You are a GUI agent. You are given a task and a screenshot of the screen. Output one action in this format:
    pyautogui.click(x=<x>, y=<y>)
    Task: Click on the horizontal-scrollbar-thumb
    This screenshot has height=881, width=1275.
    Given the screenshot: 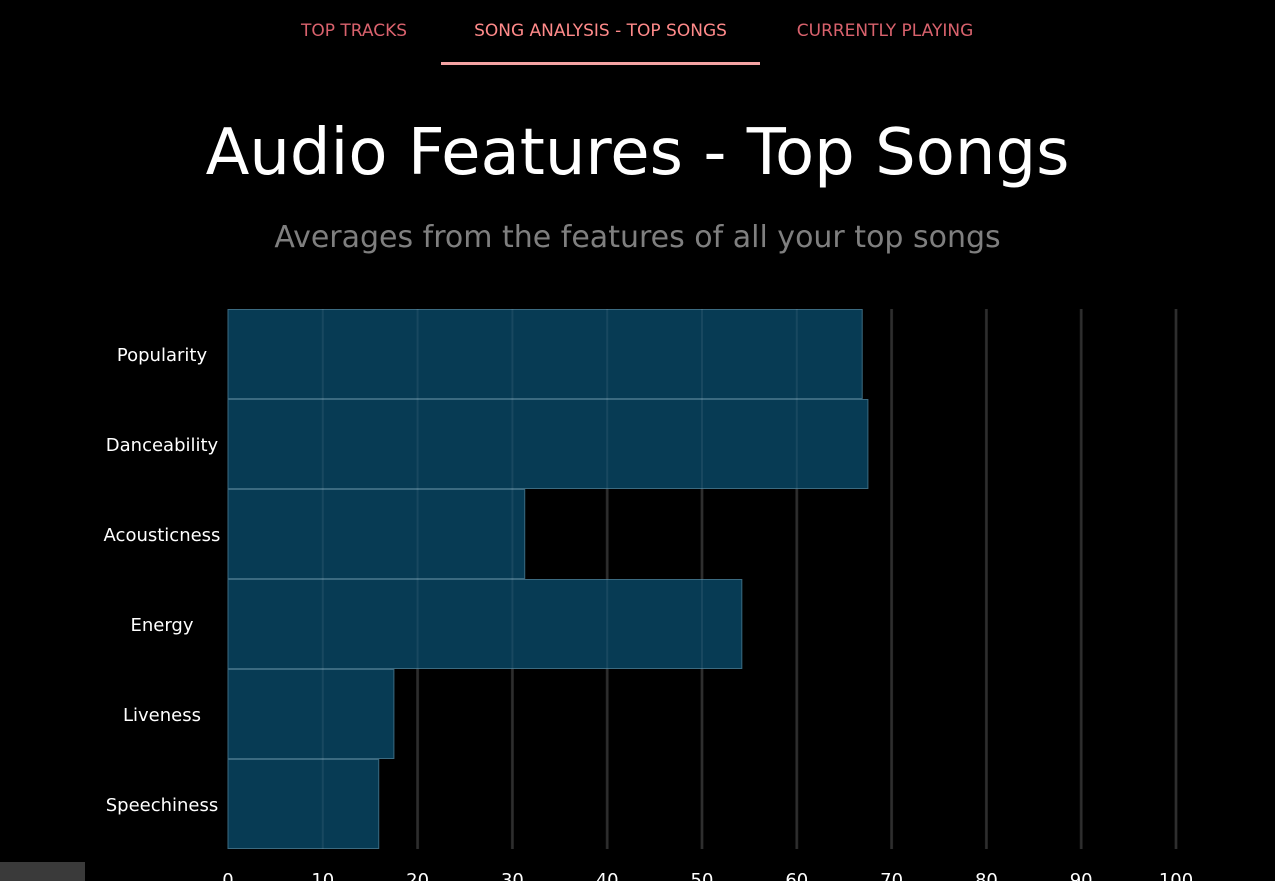 What is the action you would take?
    pyautogui.click(x=42, y=871)
    